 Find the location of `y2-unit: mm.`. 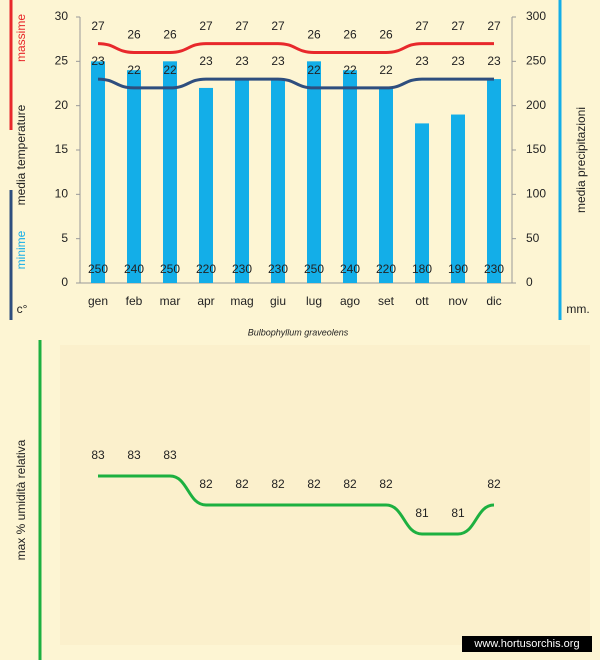

y2-unit: mm. is located at coordinates (577, 309).